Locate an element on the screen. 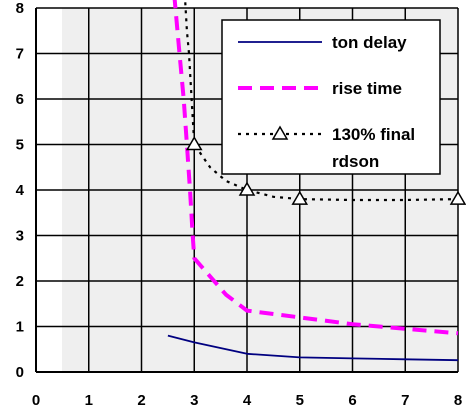  y-tick-label: 7 is located at coordinates (20, 54).